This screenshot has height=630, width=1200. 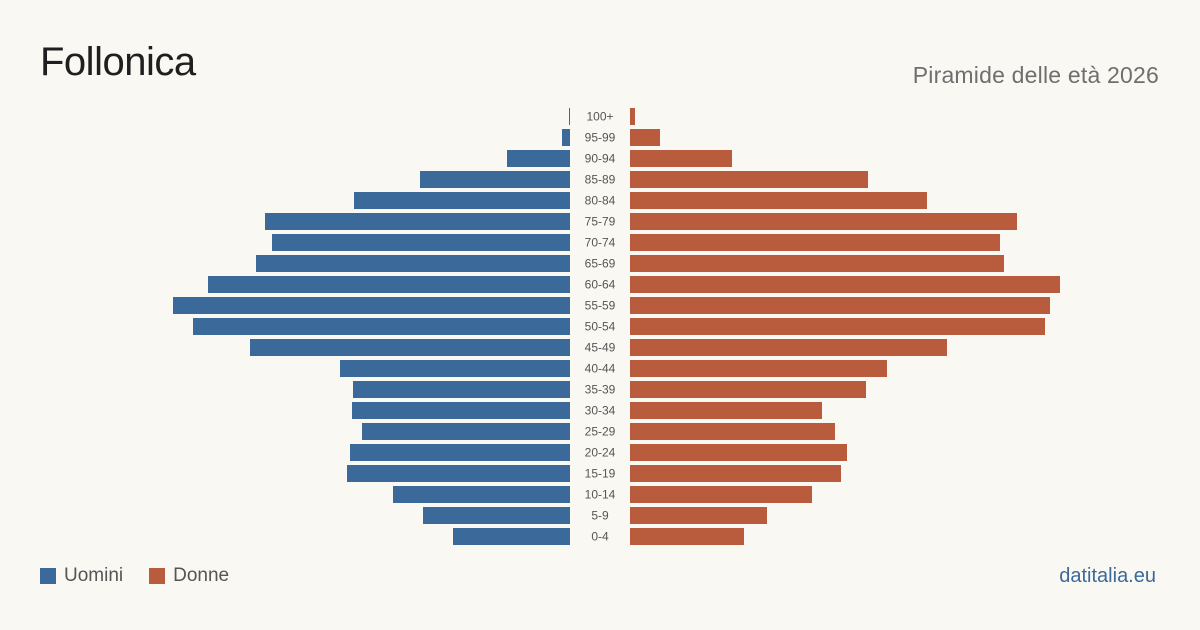 I want to click on age-label-25-29: 25-29, so click(x=600, y=432).